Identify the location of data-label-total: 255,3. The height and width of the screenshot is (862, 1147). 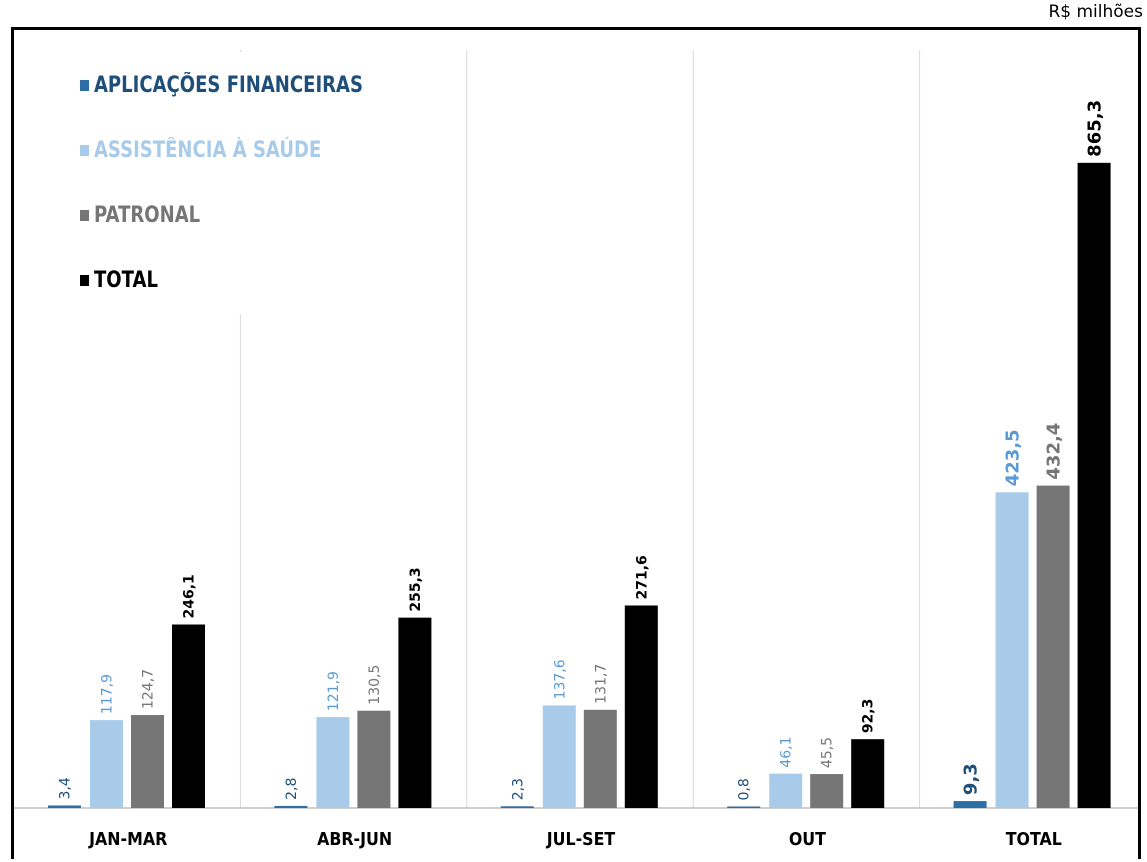
(416, 589).